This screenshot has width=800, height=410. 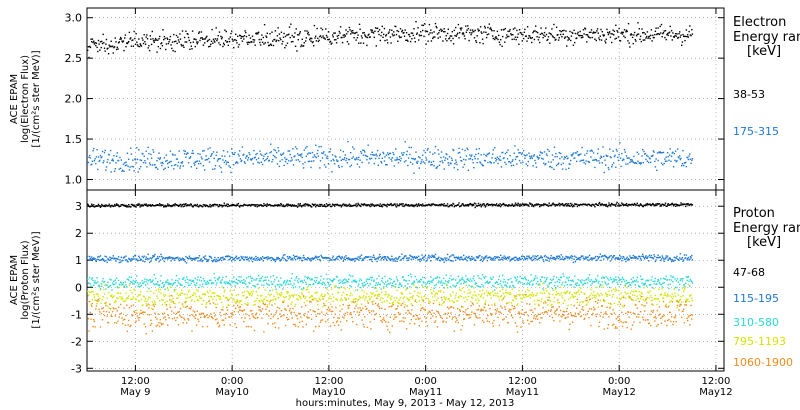 I want to click on xtick-date-label: May10, so click(x=328, y=392).